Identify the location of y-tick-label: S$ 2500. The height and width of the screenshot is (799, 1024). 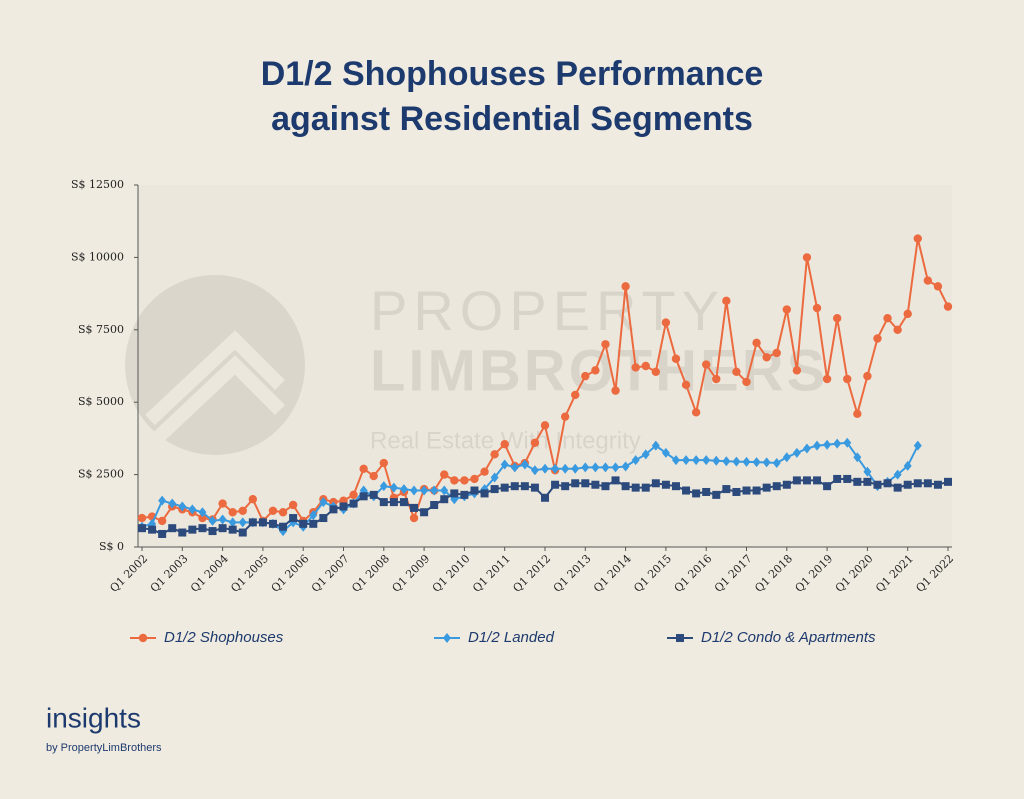
(101, 474).